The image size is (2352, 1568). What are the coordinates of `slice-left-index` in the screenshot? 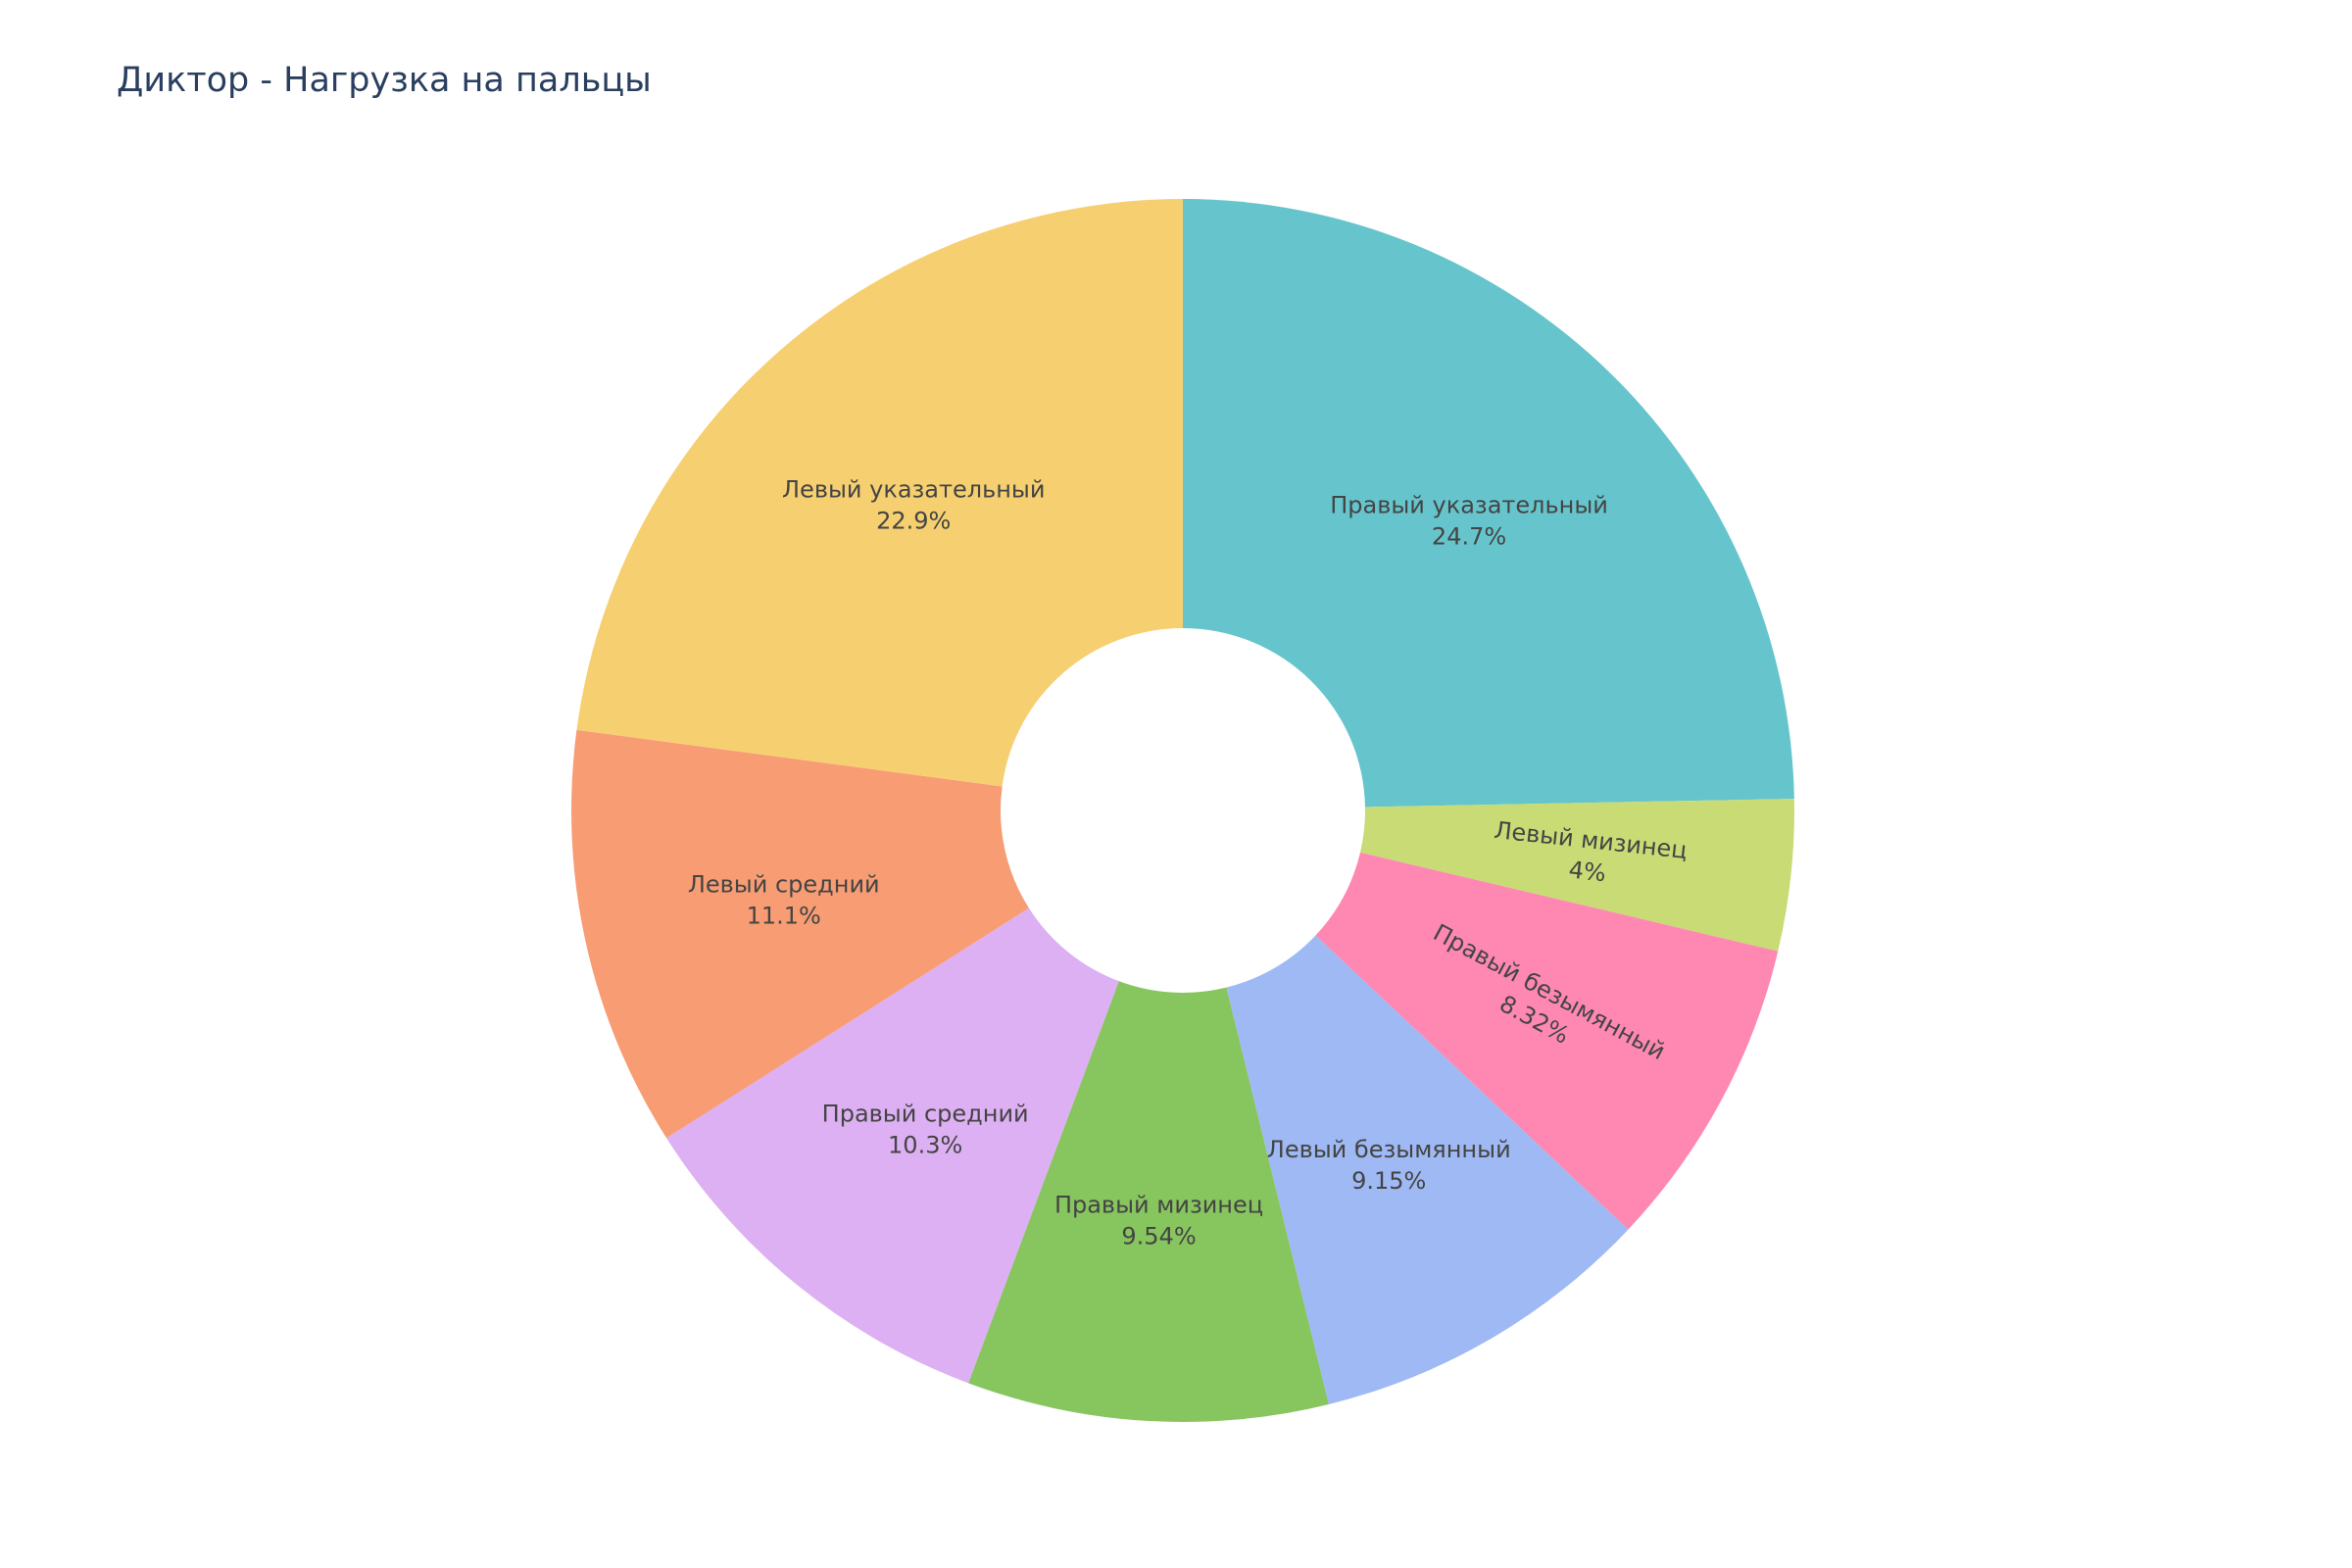 It's located at (879, 493).